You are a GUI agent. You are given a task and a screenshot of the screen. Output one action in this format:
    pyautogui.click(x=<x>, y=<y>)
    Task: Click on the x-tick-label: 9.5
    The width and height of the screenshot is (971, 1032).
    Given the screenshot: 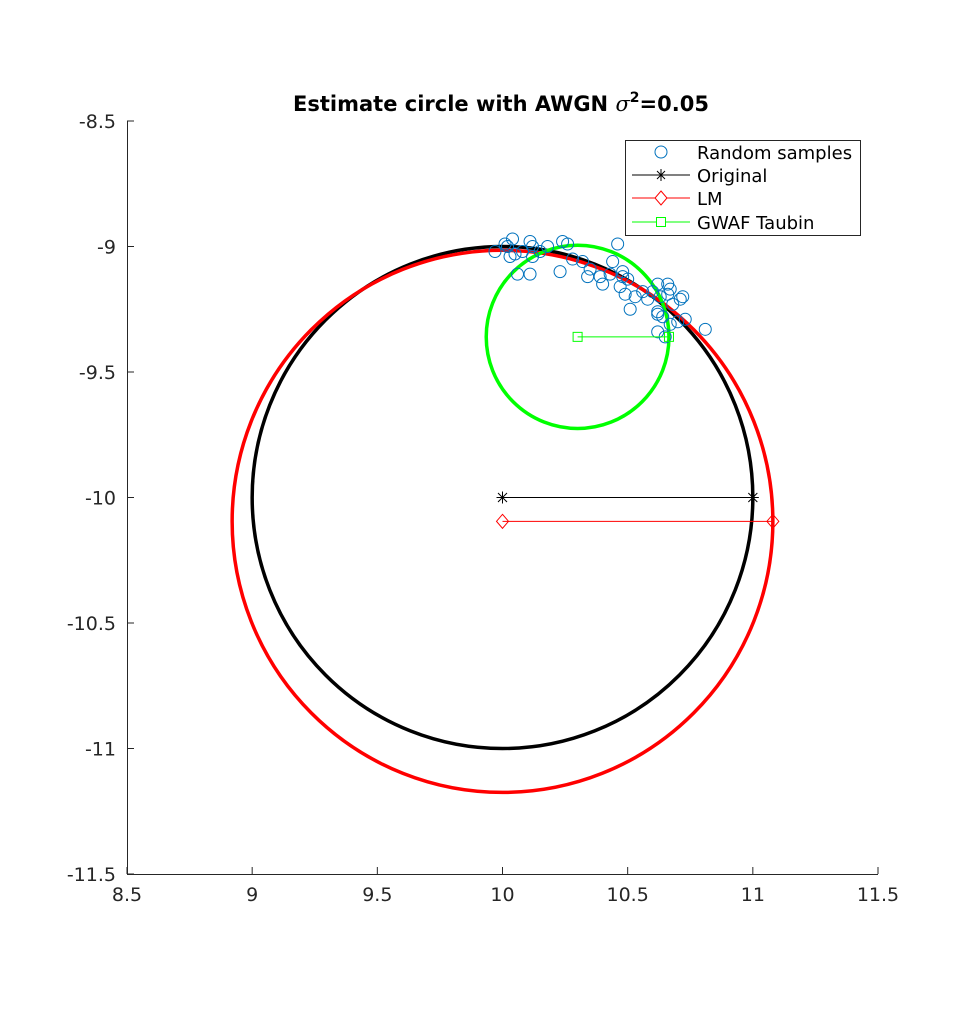 What is the action you would take?
    pyautogui.click(x=377, y=895)
    